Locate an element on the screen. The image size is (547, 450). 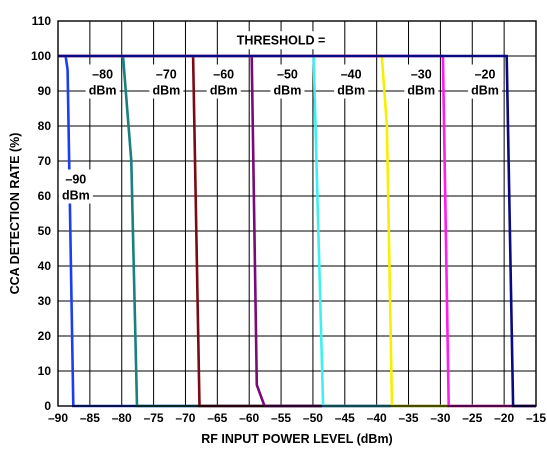
y-tick-label: 30 is located at coordinates (45, 301).